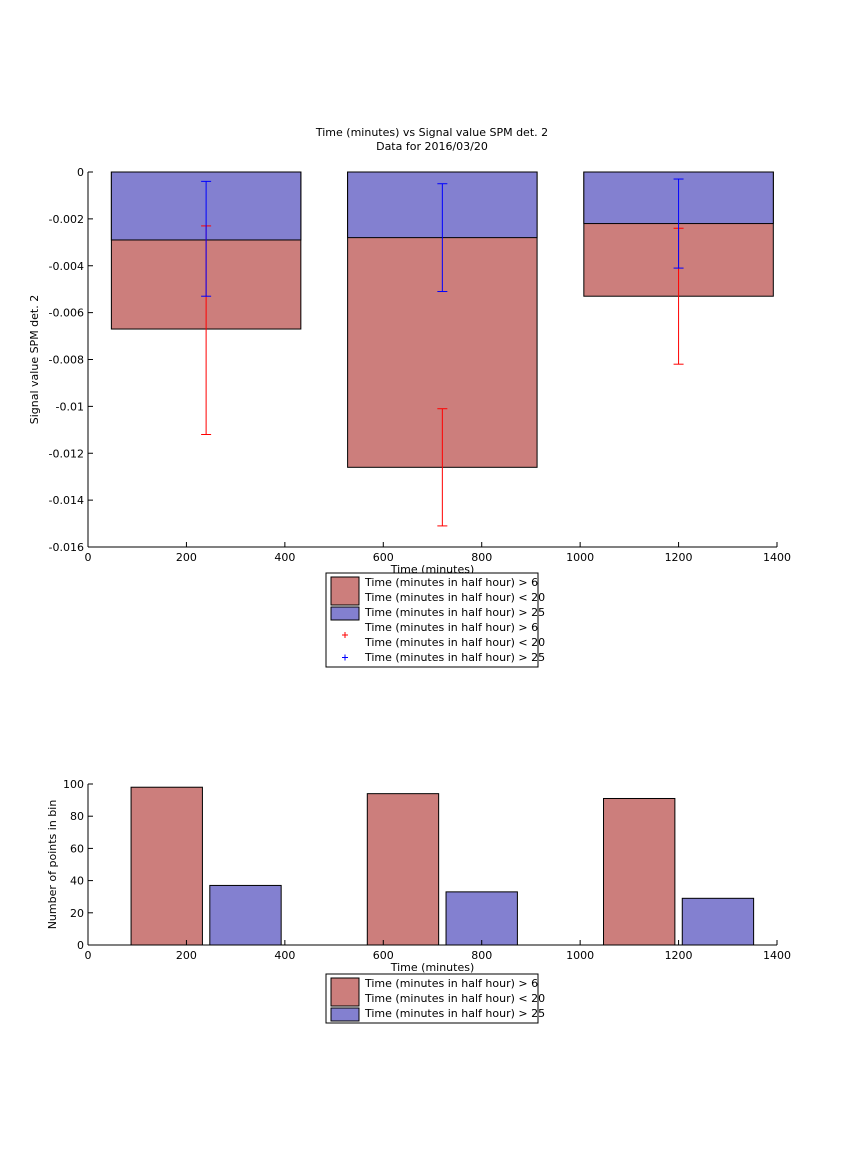 This screenshot has height=1152, width=864. I want to click on y-tick-label: 40, so click(77, 881).